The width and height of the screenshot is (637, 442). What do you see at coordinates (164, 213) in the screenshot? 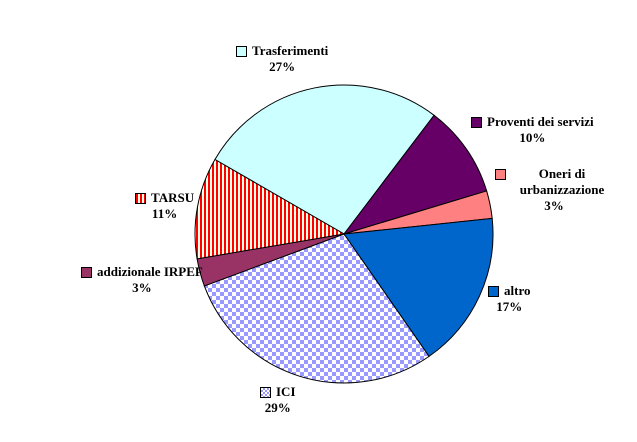
I see `slice-percent: 11%` at bounding box center [164, 213].